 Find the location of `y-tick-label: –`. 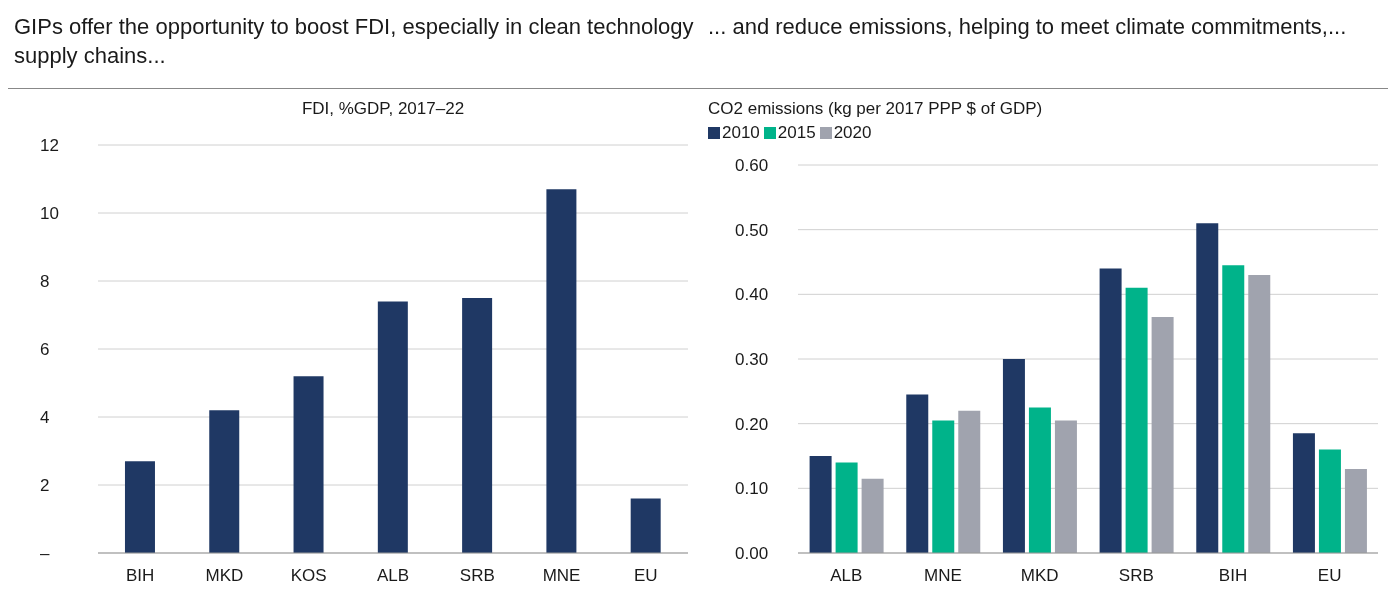

y-tick-label: – is located at coordinates (45, 554).